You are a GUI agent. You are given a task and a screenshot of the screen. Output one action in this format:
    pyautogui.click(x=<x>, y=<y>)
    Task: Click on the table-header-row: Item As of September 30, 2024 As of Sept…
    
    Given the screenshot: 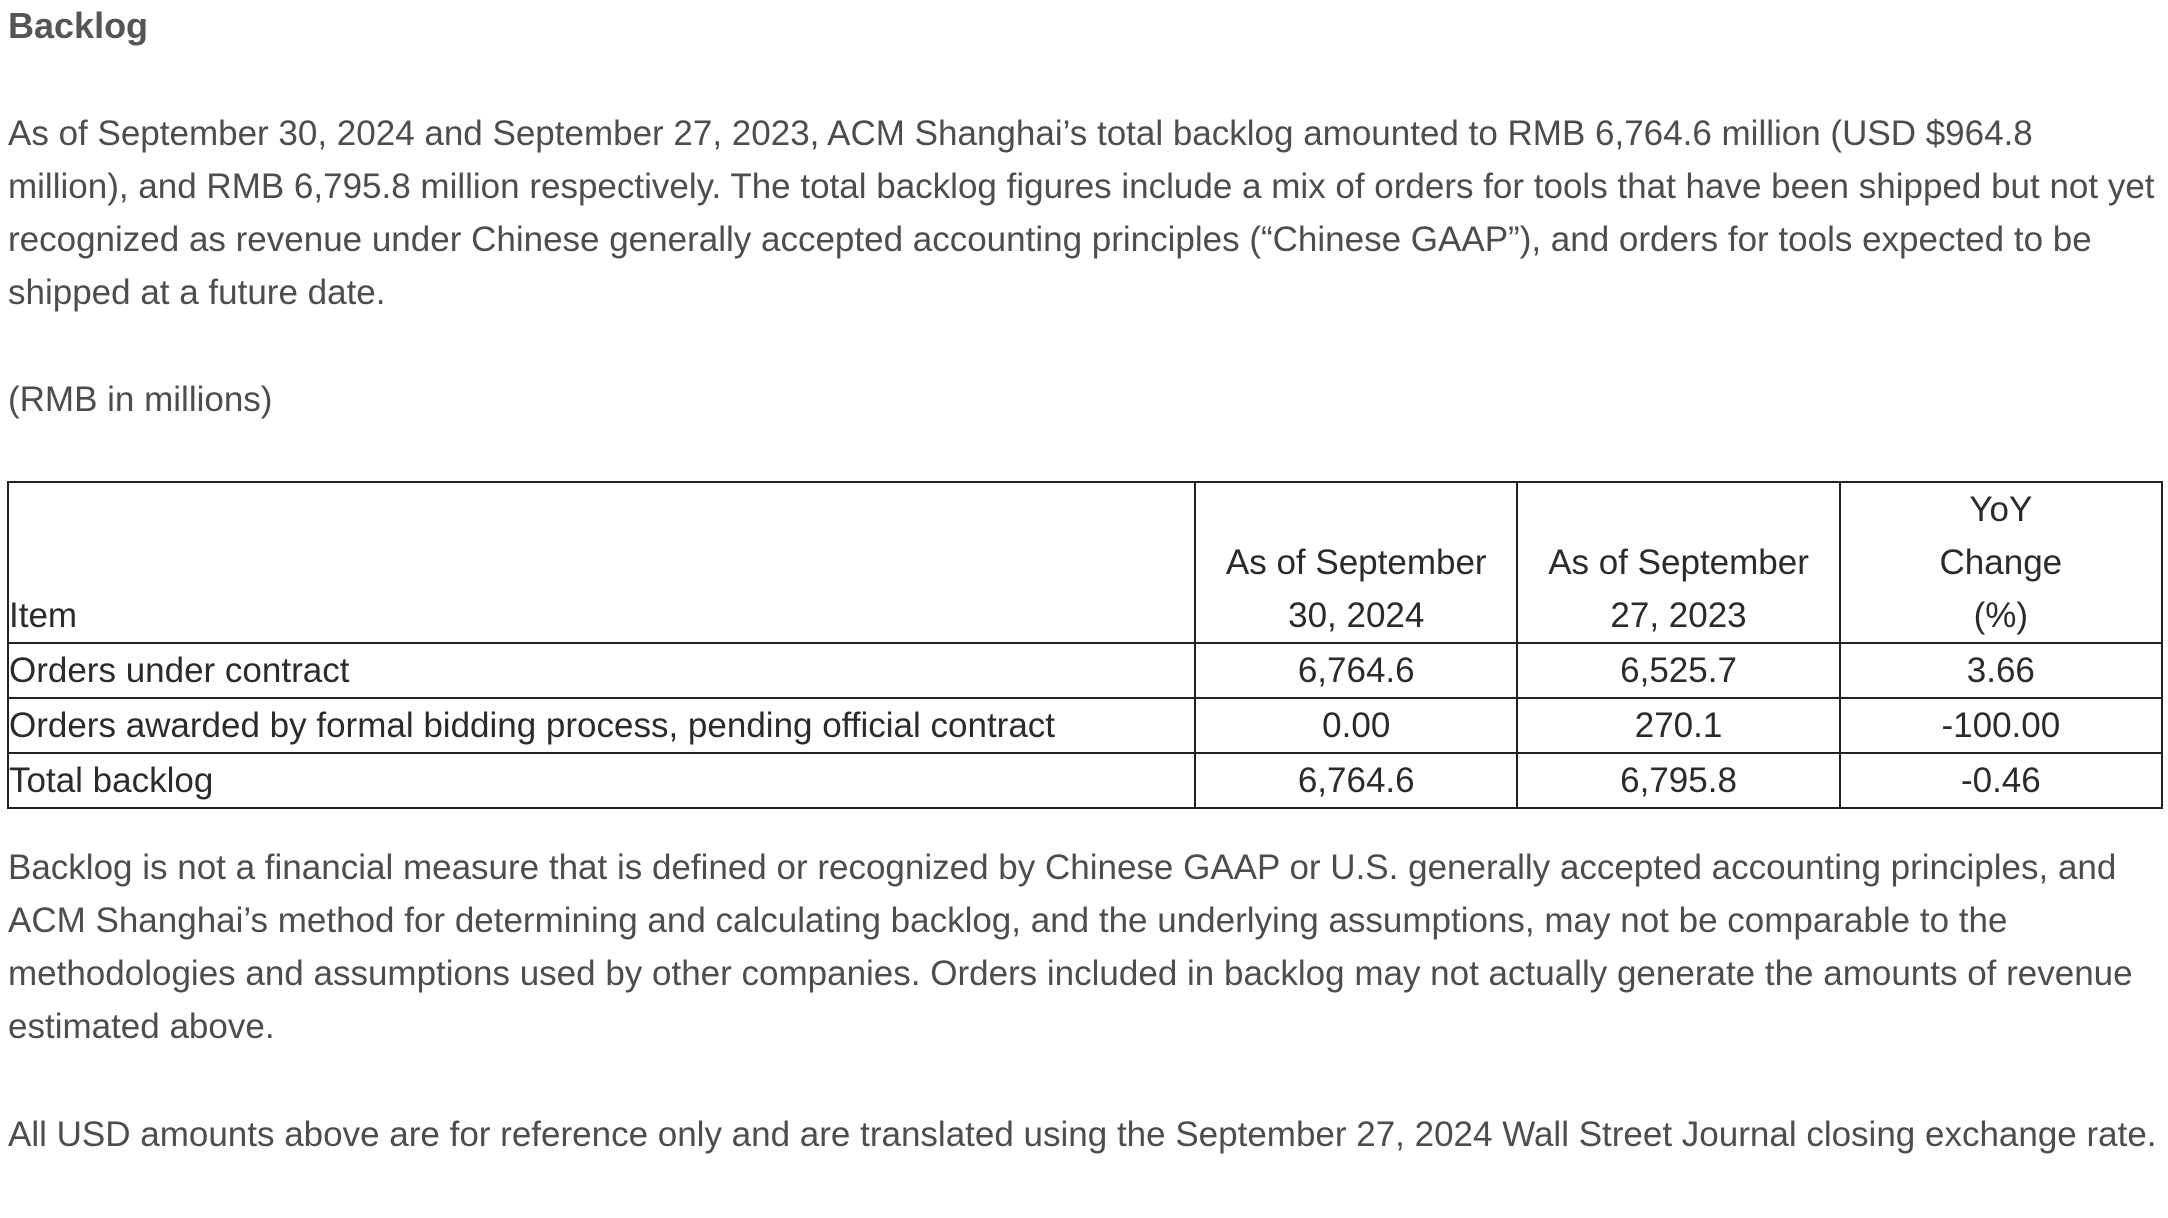 What is the action you would take?
    pyautogui.click(x=1085, y=562)
    